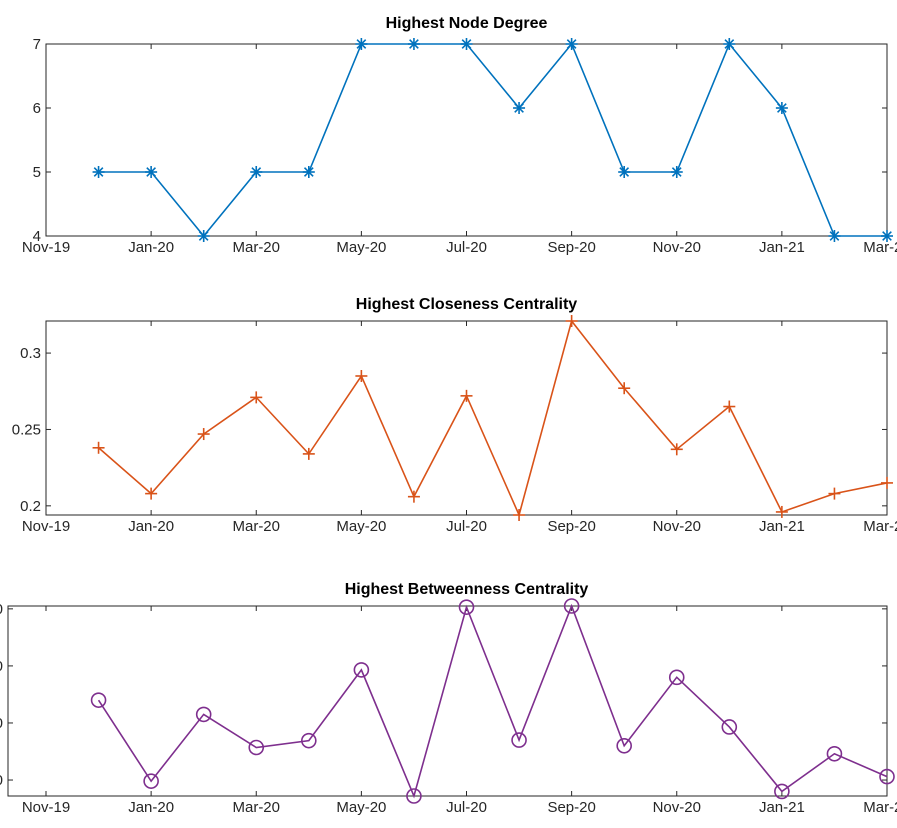 The width and height of the screenshot is (897, 828). What do you see at coordinates (26, 429) in the screenshot?
I see `y-tick-label: 0.25` at bounding box center [26, 429].